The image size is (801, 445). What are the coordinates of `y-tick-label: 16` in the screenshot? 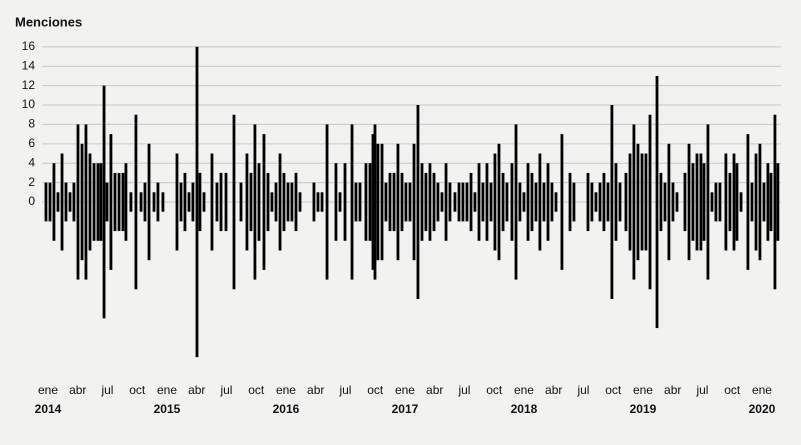 It's located at (29, 46).